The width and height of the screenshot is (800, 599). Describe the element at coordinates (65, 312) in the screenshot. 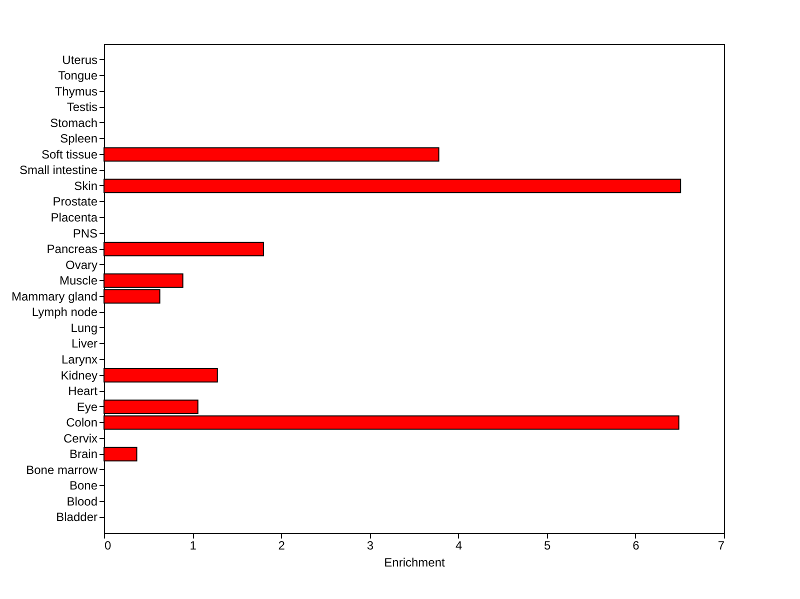

I see `y-tick-label: Lymph node` at that location.